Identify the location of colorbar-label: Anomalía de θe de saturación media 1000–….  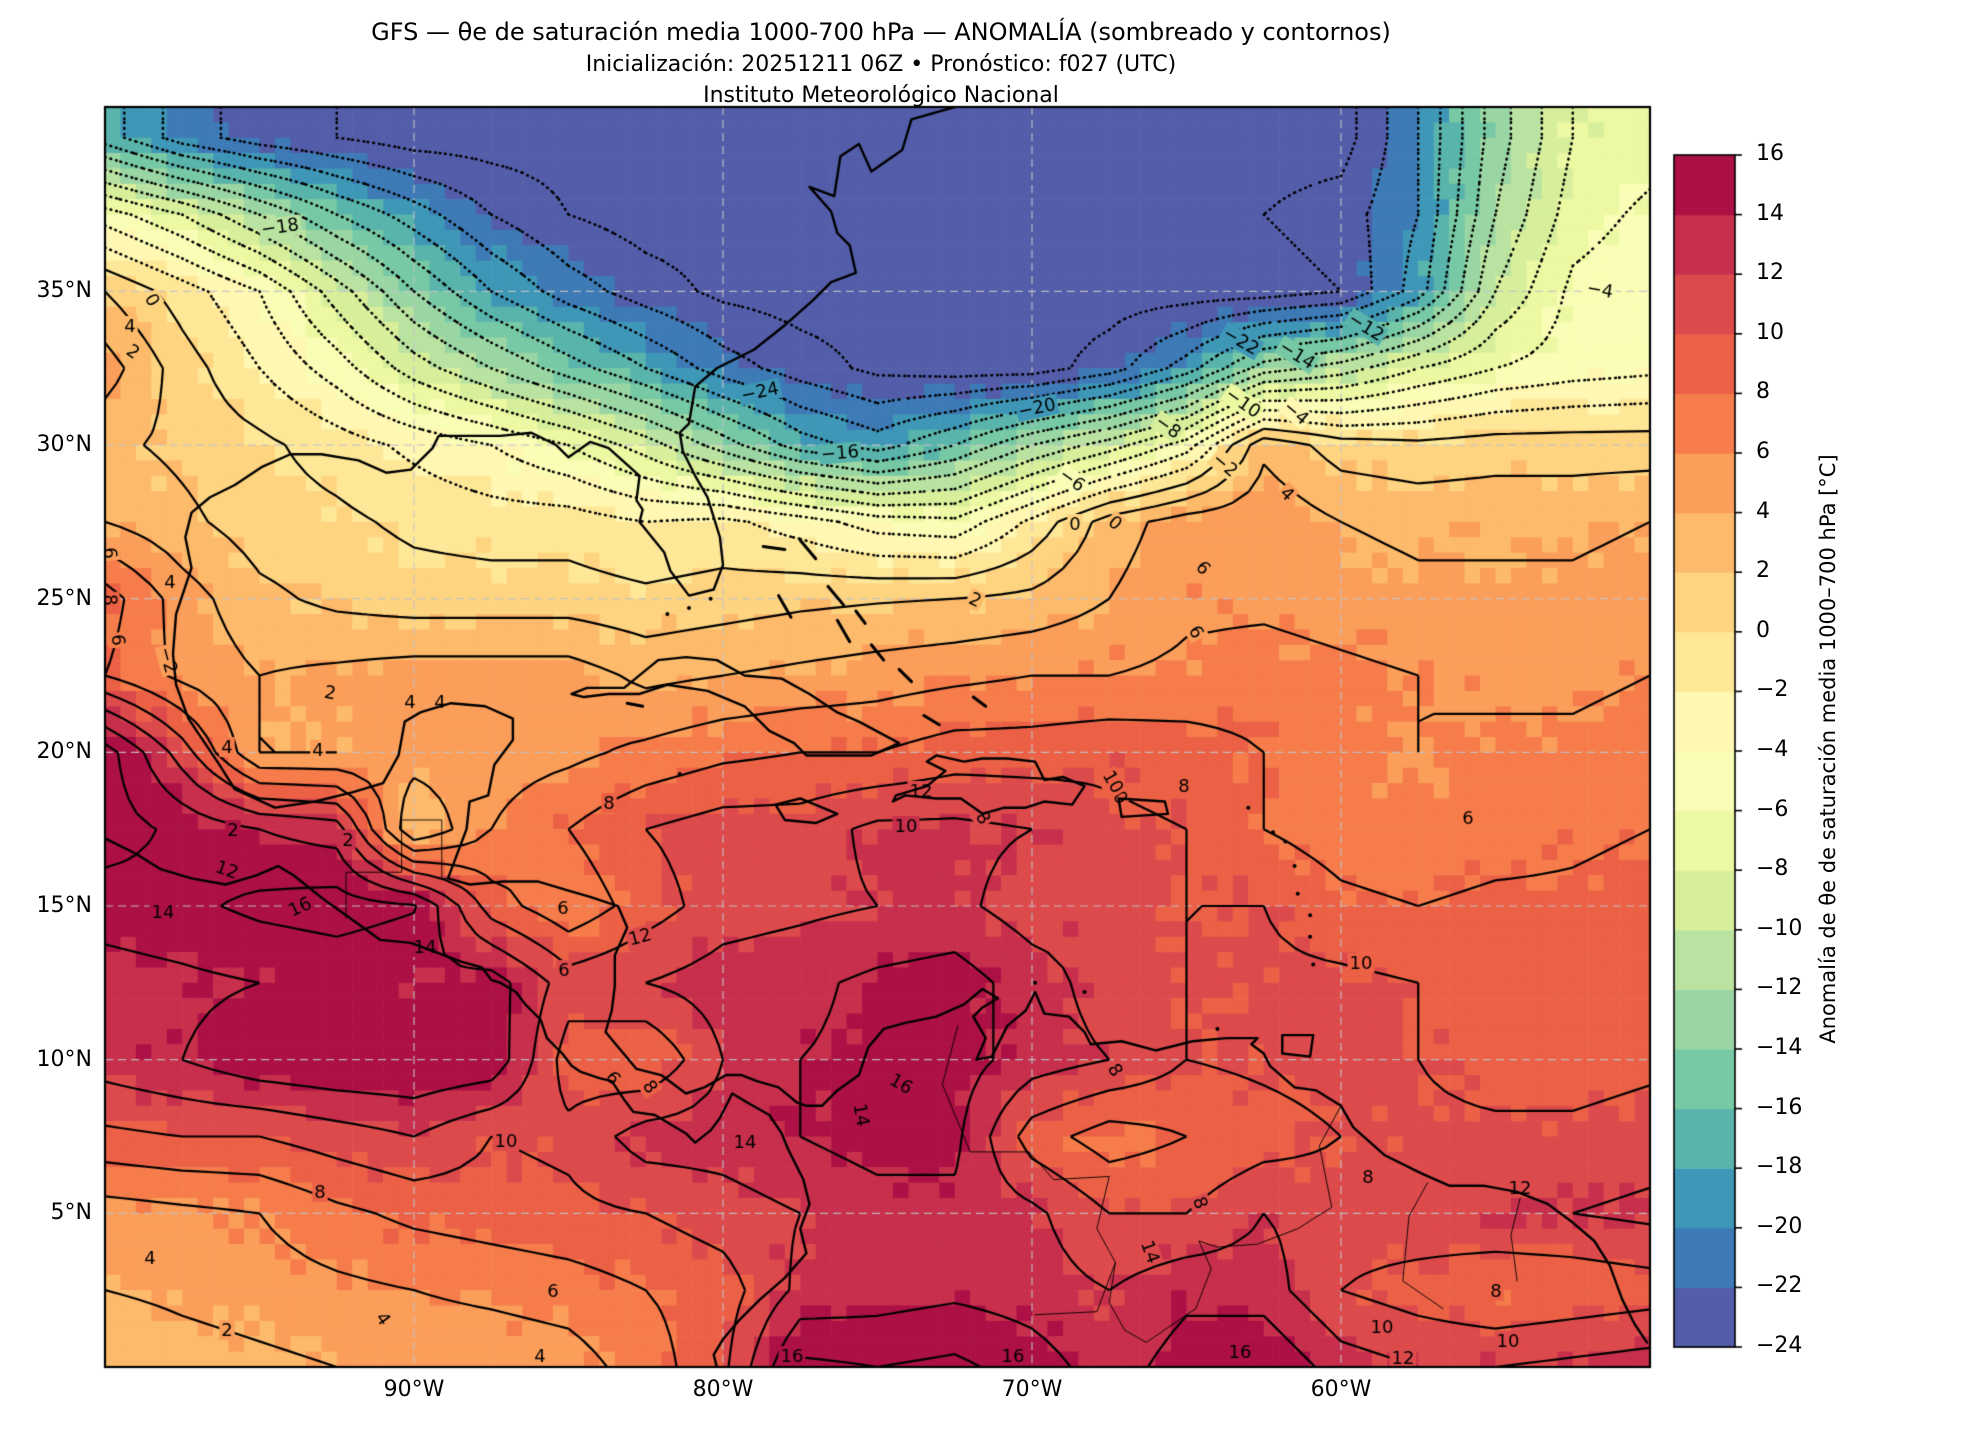
(1828, 749).